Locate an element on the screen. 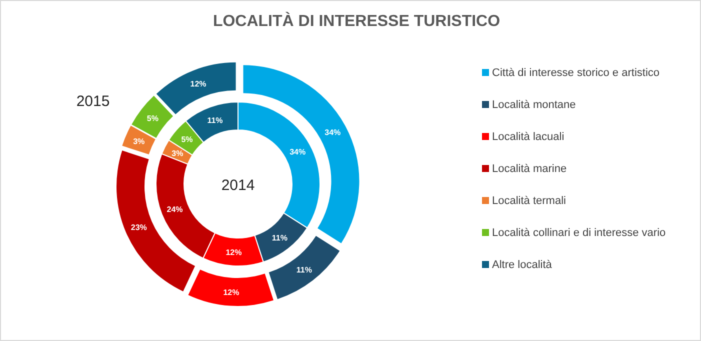 The image size is (701, 341). legend-label: Altre località is located at coordinates (522, 265).